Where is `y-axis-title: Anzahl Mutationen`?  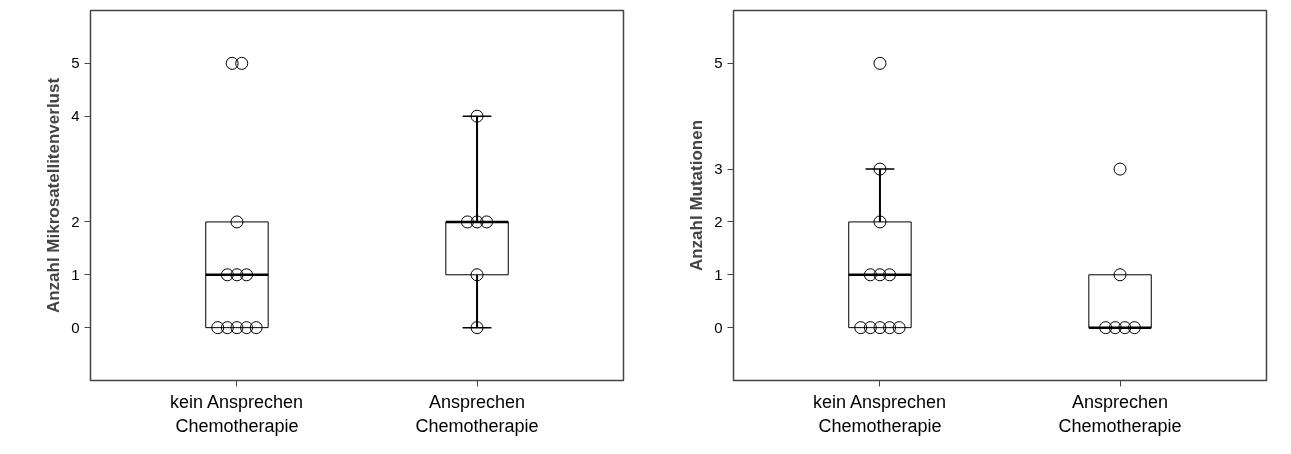
y-axis-title: Anzahl Mutationen is located at coordinates (697, 195).